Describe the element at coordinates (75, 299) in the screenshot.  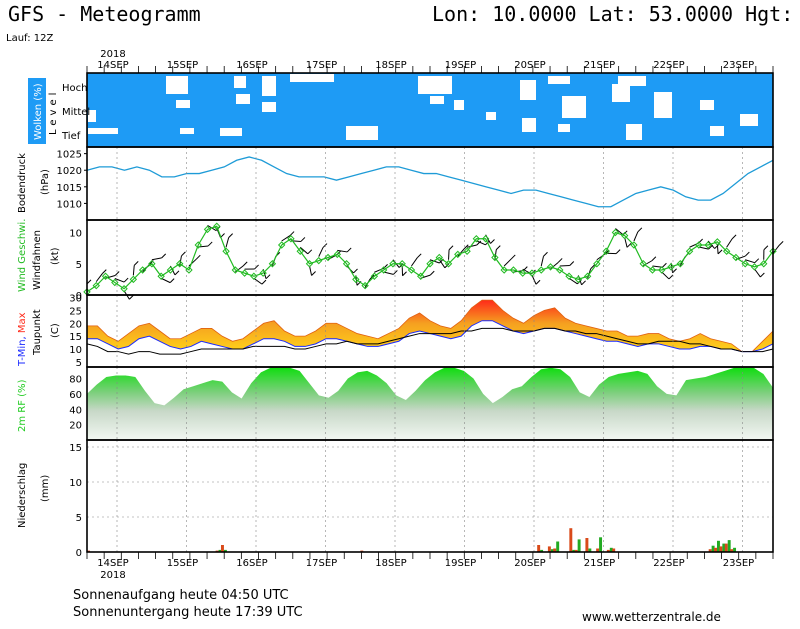
I see `temp-tick-30: 30` at that location.